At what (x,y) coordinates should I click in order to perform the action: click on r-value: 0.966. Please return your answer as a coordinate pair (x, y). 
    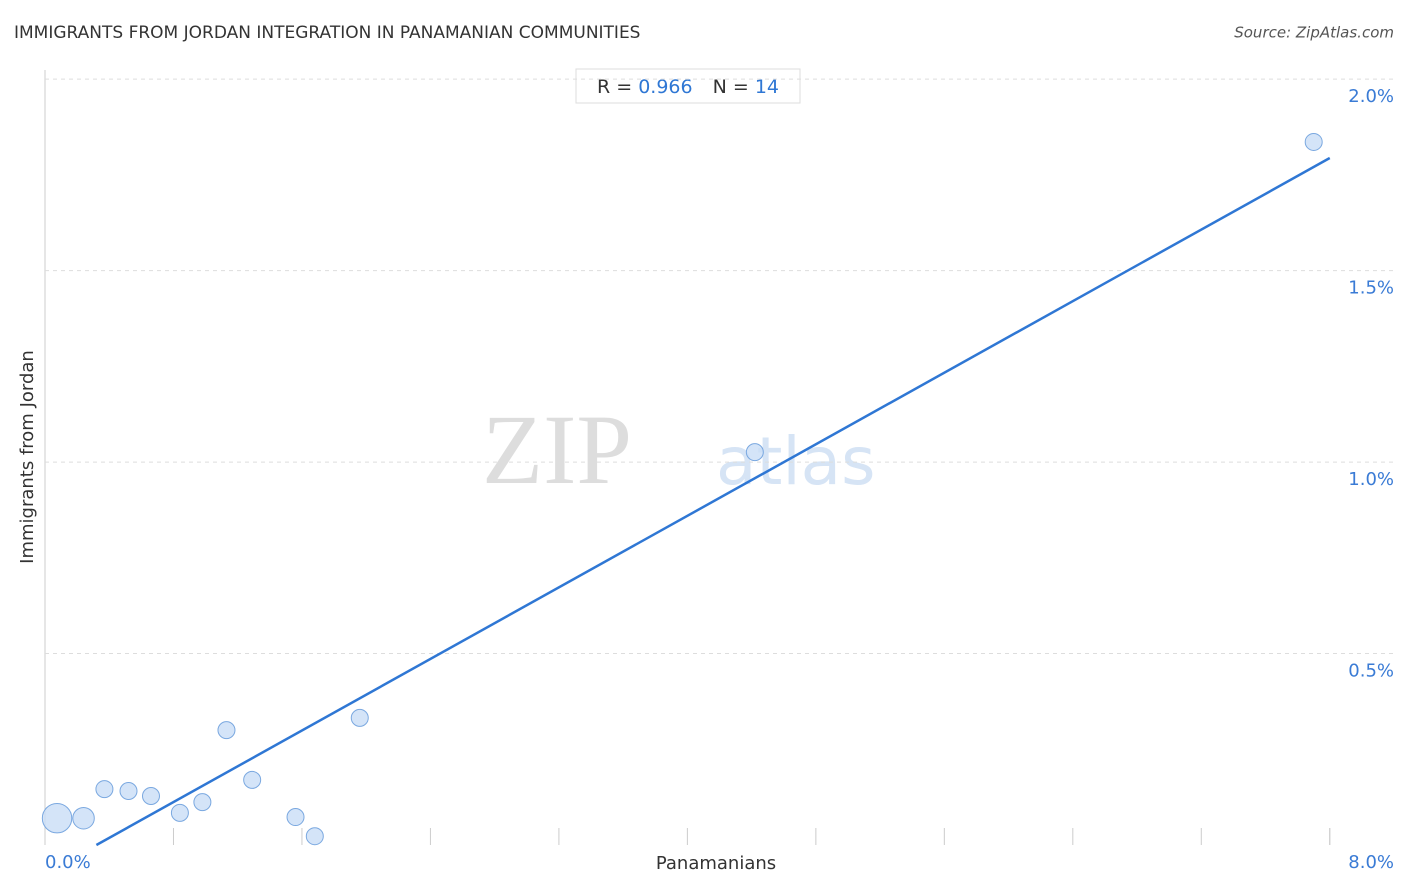
    Looking at the image, I should click on (665, 87).